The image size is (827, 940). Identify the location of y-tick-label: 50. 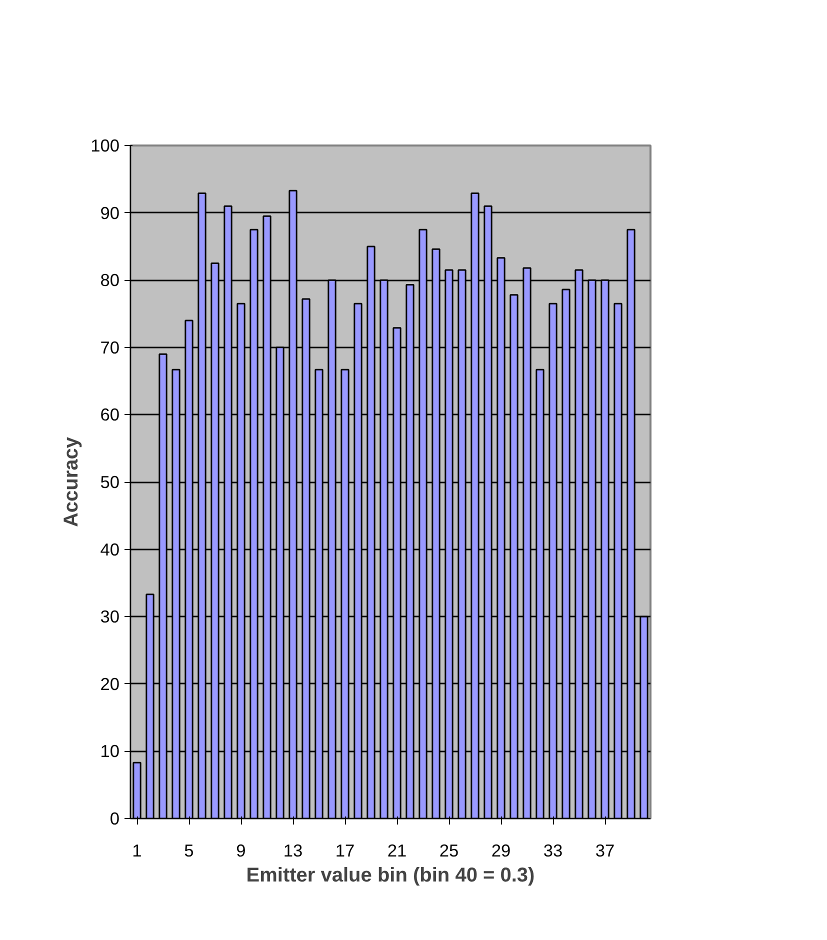
(110, 482).